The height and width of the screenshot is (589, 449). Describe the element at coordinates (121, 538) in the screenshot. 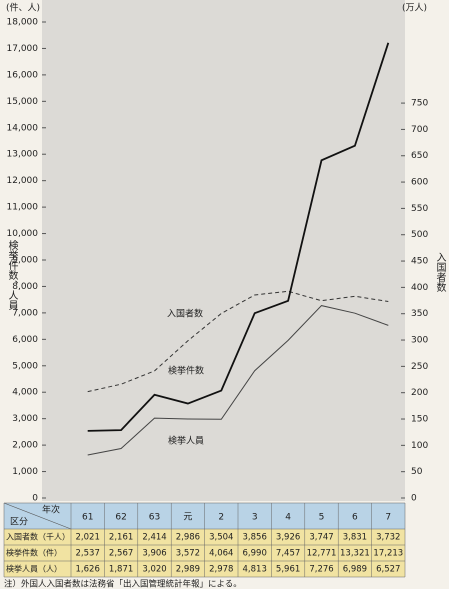

I see `table-cell: 2,161` at that location.